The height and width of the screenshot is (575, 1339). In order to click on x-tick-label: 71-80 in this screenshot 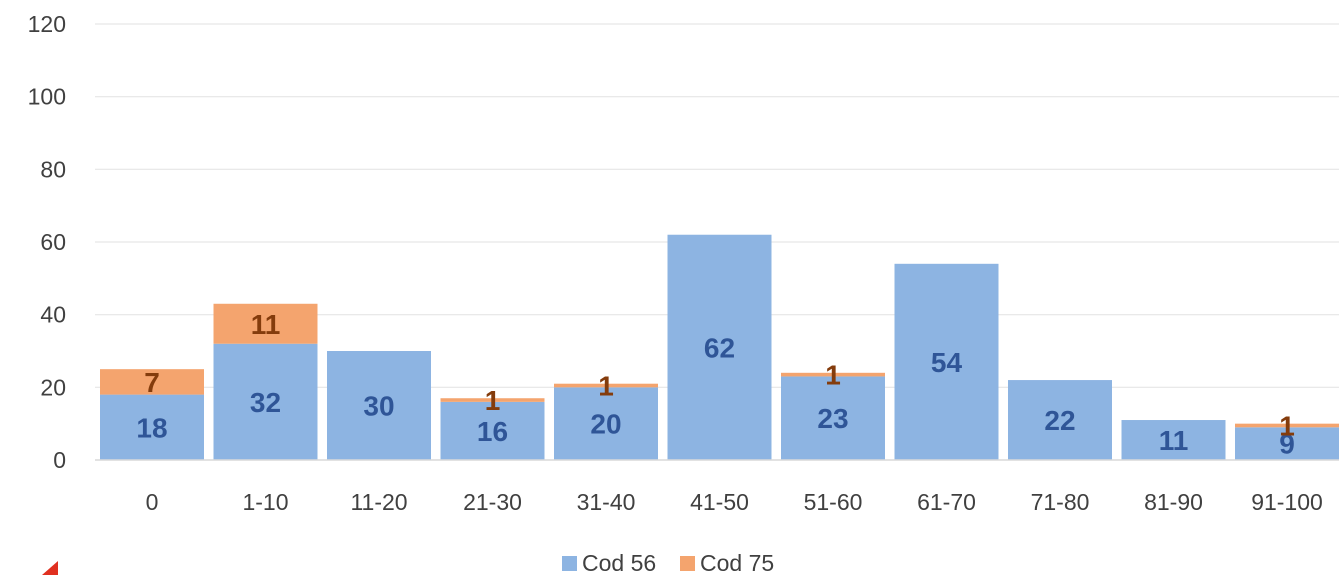, I will do `click(1060, 502)`.